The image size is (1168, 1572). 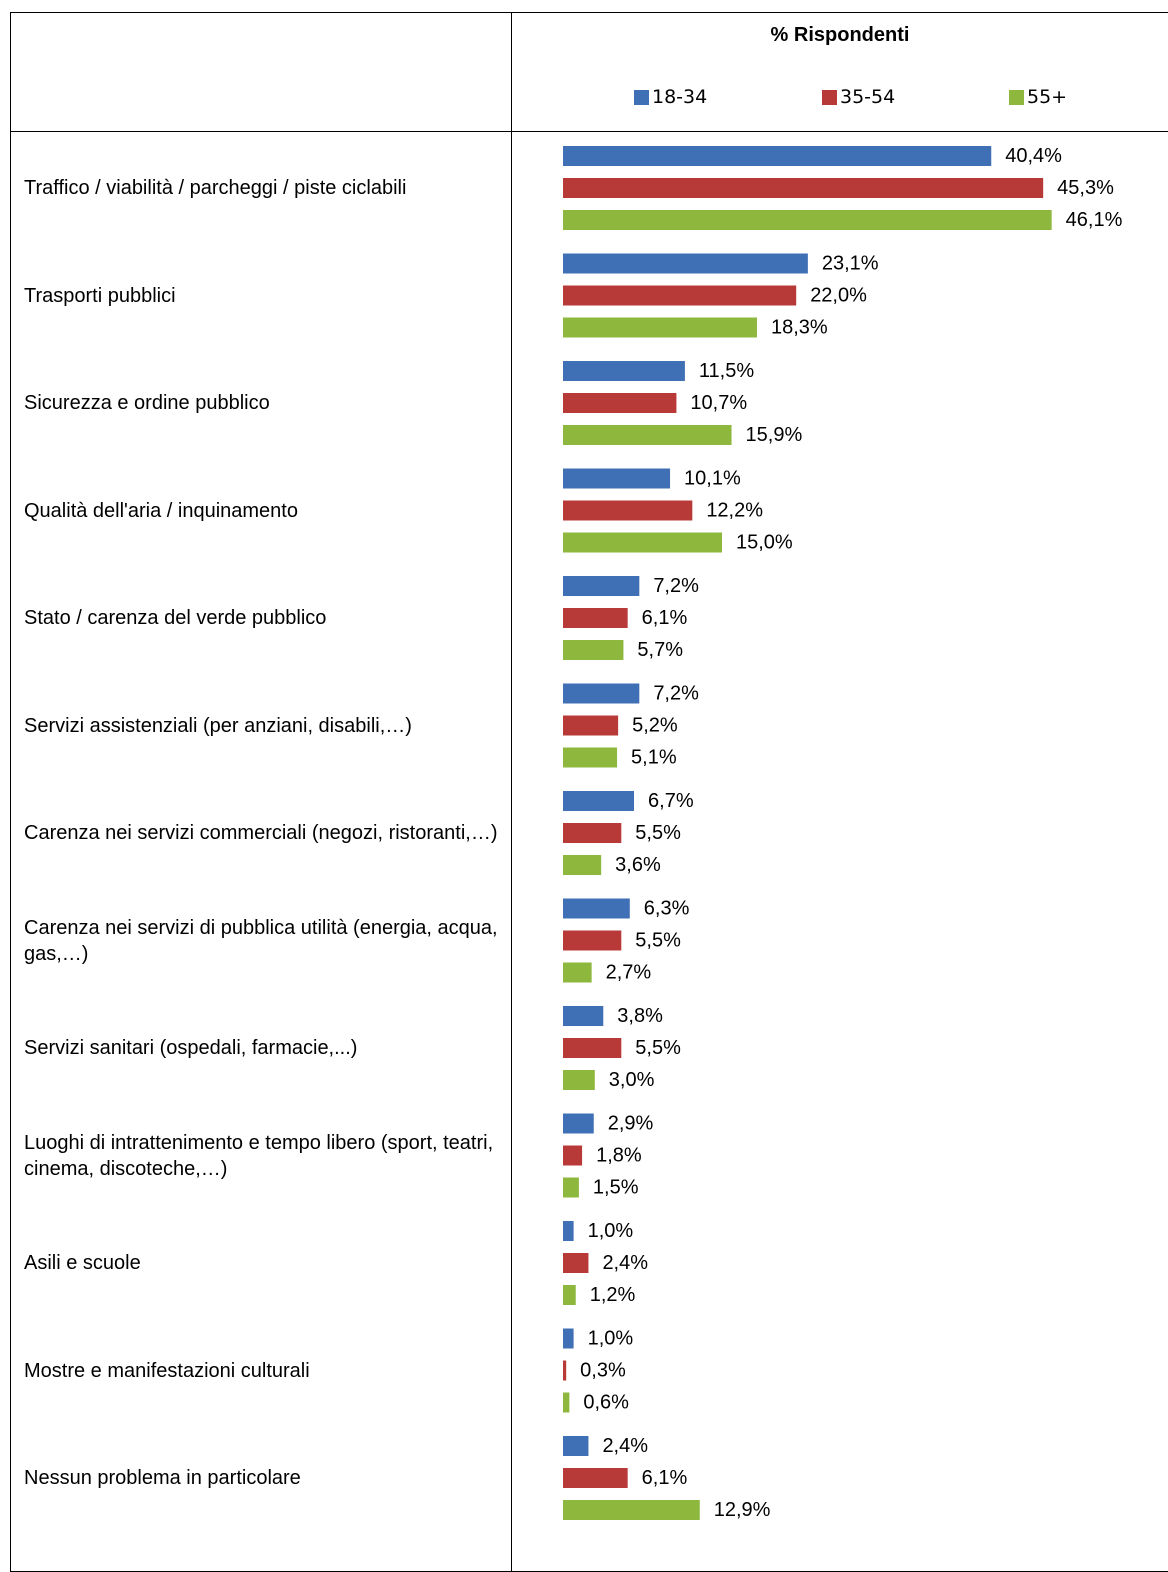 What do you see at coordinates (712, 479) in the screenshot?
I see `data-label: 10,1%` at bounding box center [712, 479].